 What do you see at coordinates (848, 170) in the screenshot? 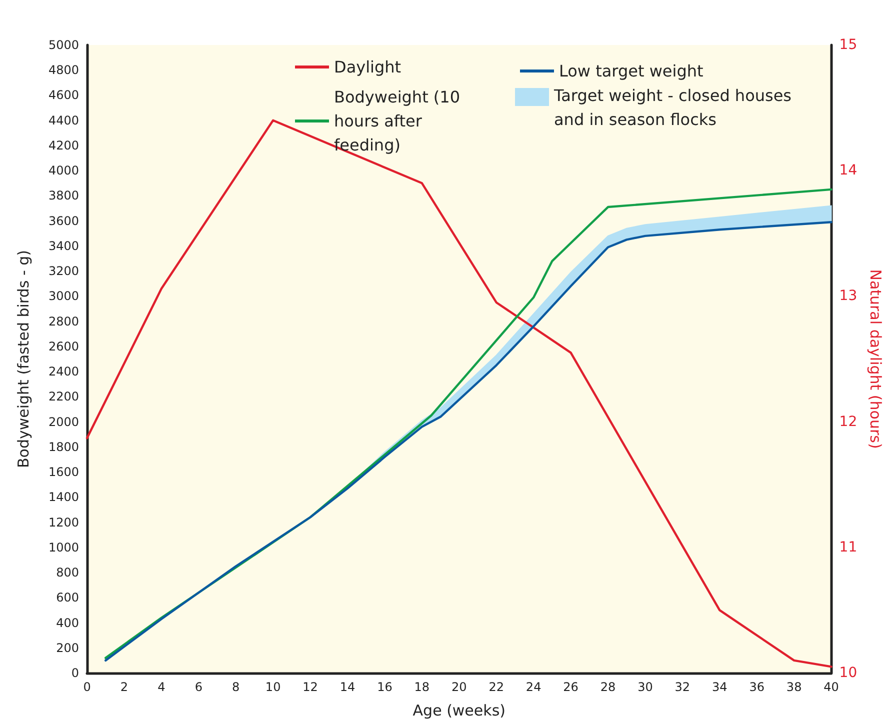
I see `y2-tick-label: 14` at bounding box center [848, 170].